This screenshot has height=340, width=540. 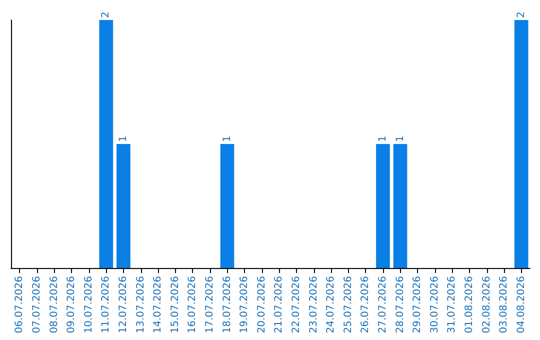 I want to click on x-tick-label: 09.07.2026, so click(x=72, y=305).